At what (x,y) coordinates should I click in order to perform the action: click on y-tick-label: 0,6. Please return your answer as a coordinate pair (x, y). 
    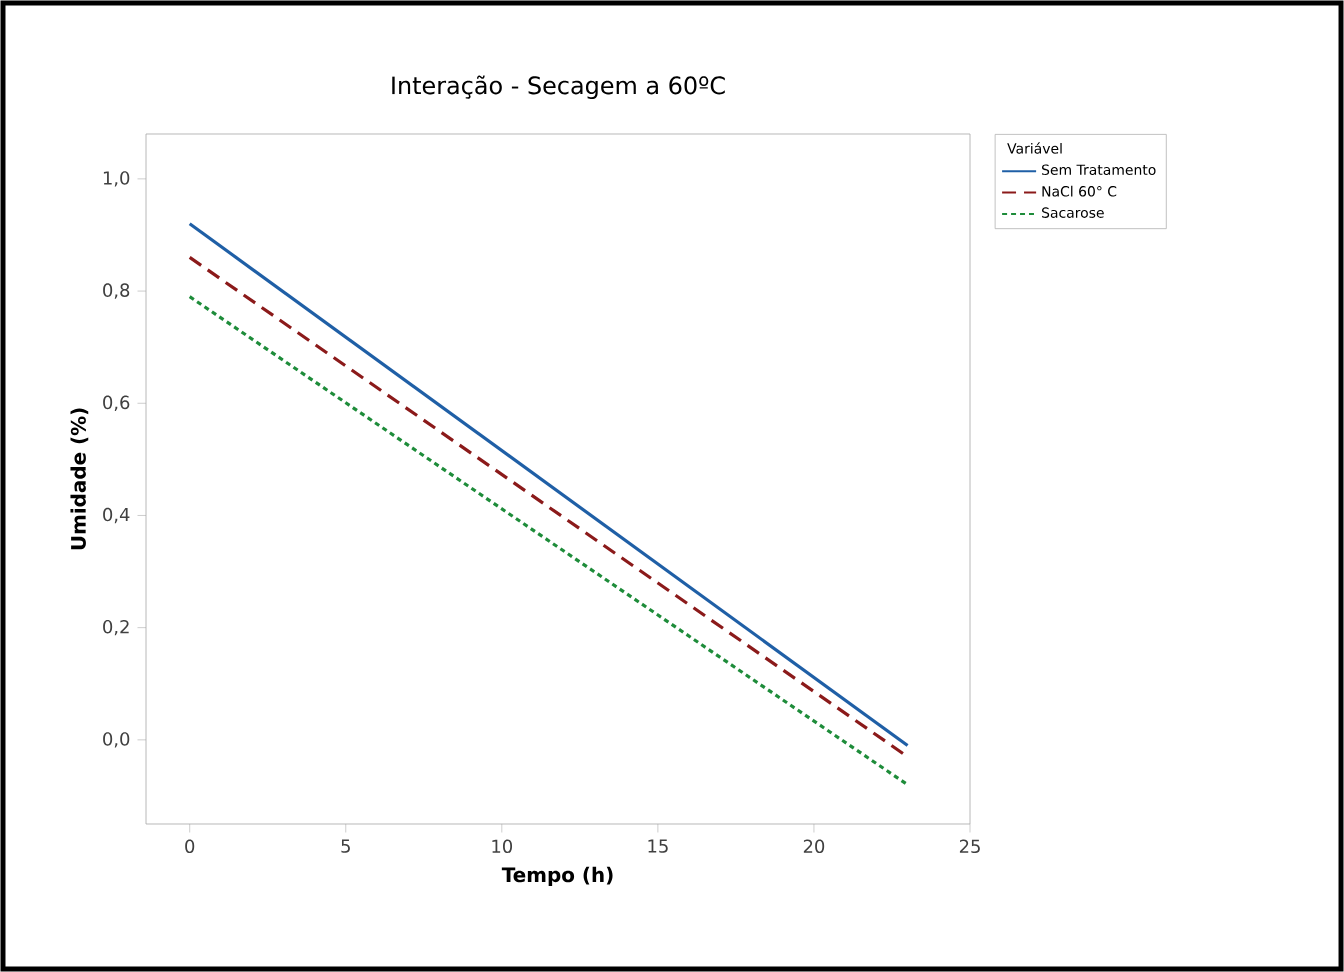
    Looking at the image, I should click on (116, 403).